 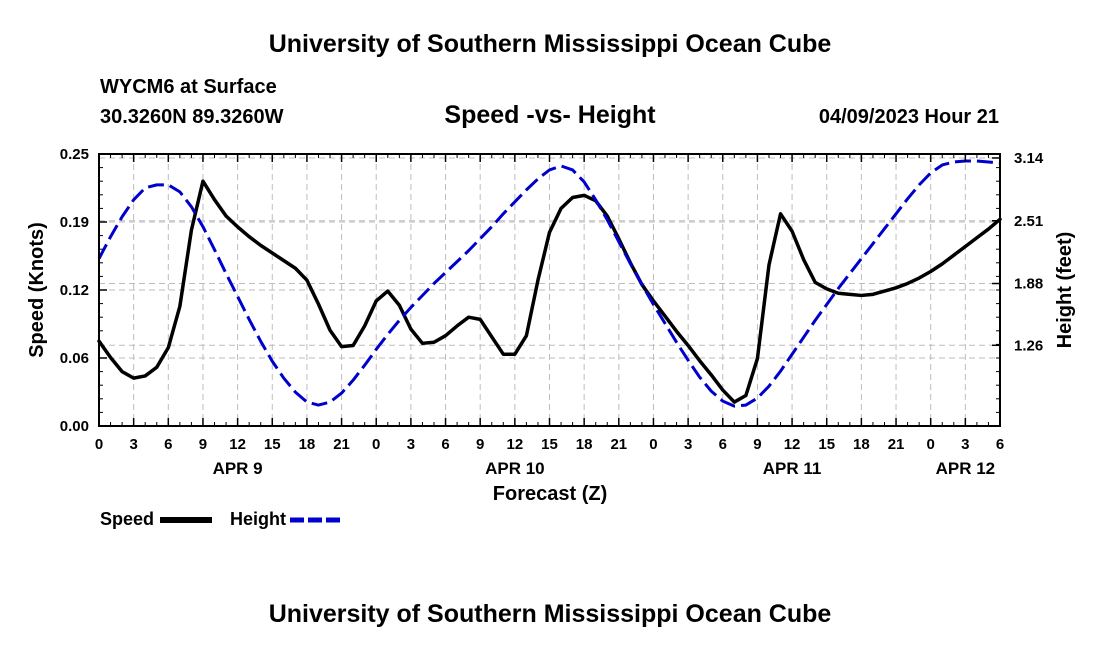 I want to click on y-right-tick-label: 1.26, so click(x=1028, y=345).